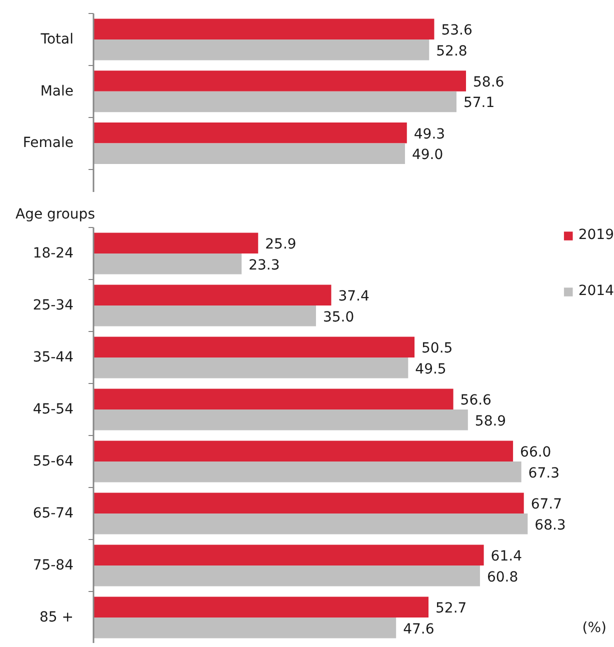 This screenshot has height=647, width=614. I want to click on data-label: 52.7, so click(451, 608).